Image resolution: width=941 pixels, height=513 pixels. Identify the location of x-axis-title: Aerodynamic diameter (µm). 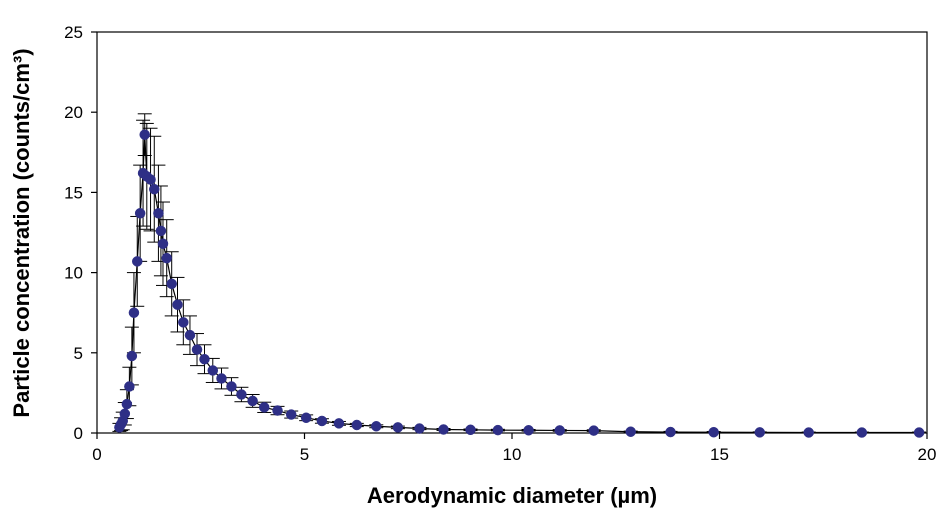
(512, 495).